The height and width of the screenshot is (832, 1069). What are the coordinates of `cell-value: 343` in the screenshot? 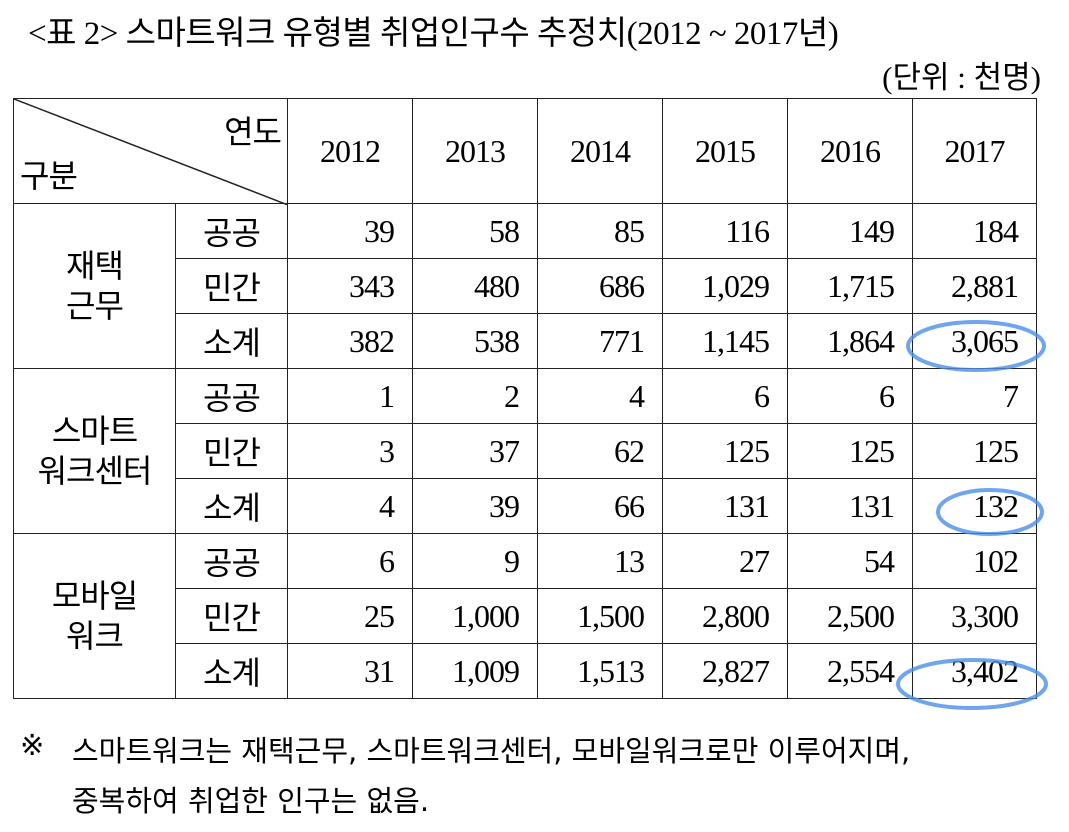 It's located at (350, 286).